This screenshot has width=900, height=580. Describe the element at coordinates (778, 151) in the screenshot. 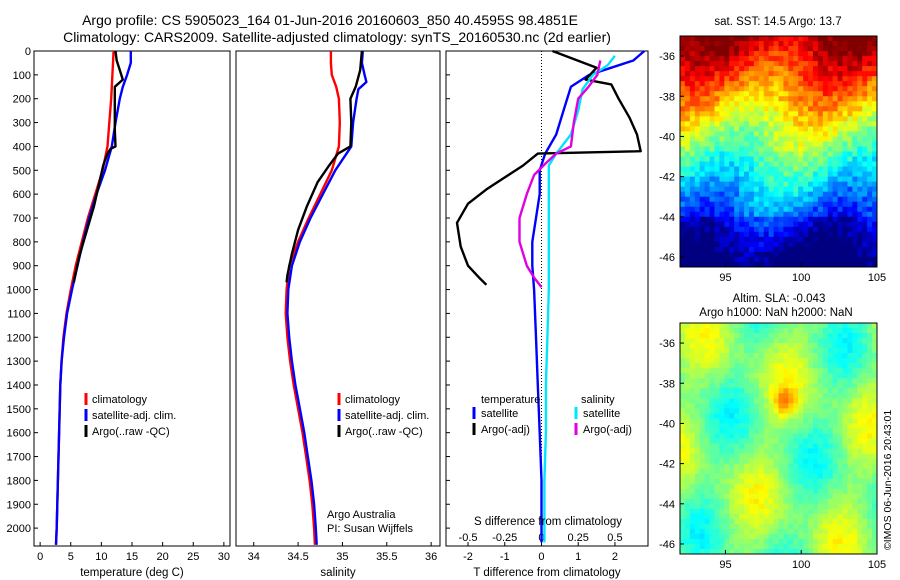

I see `sst-heatmap` at that location.